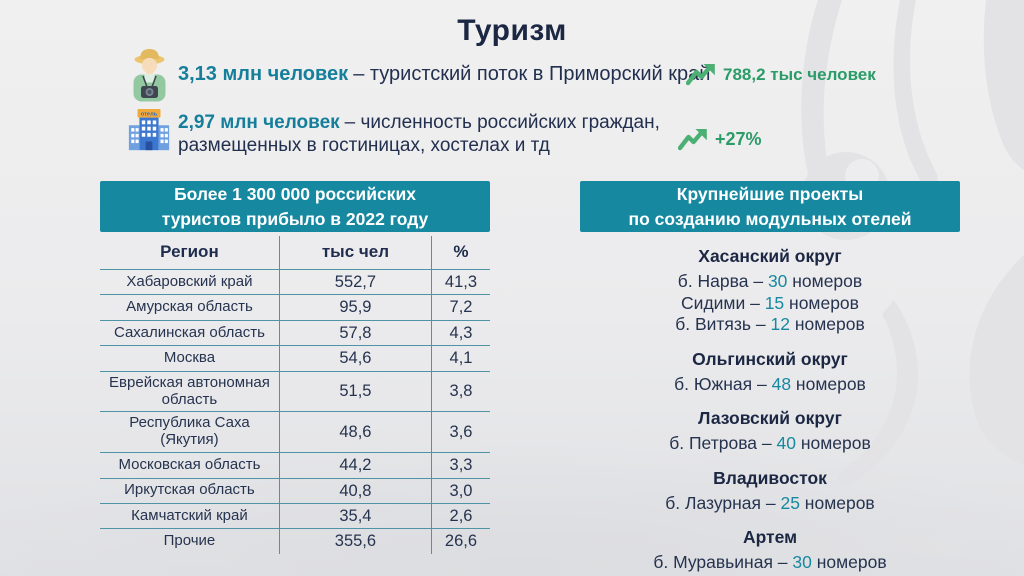 Image resolution: width=1024 pixels, height=576 pixels. What do you see at coordinates (723, 443) in the screenshot?
I see `project-name: б. Петрова –` at bounding box center [723, 443].